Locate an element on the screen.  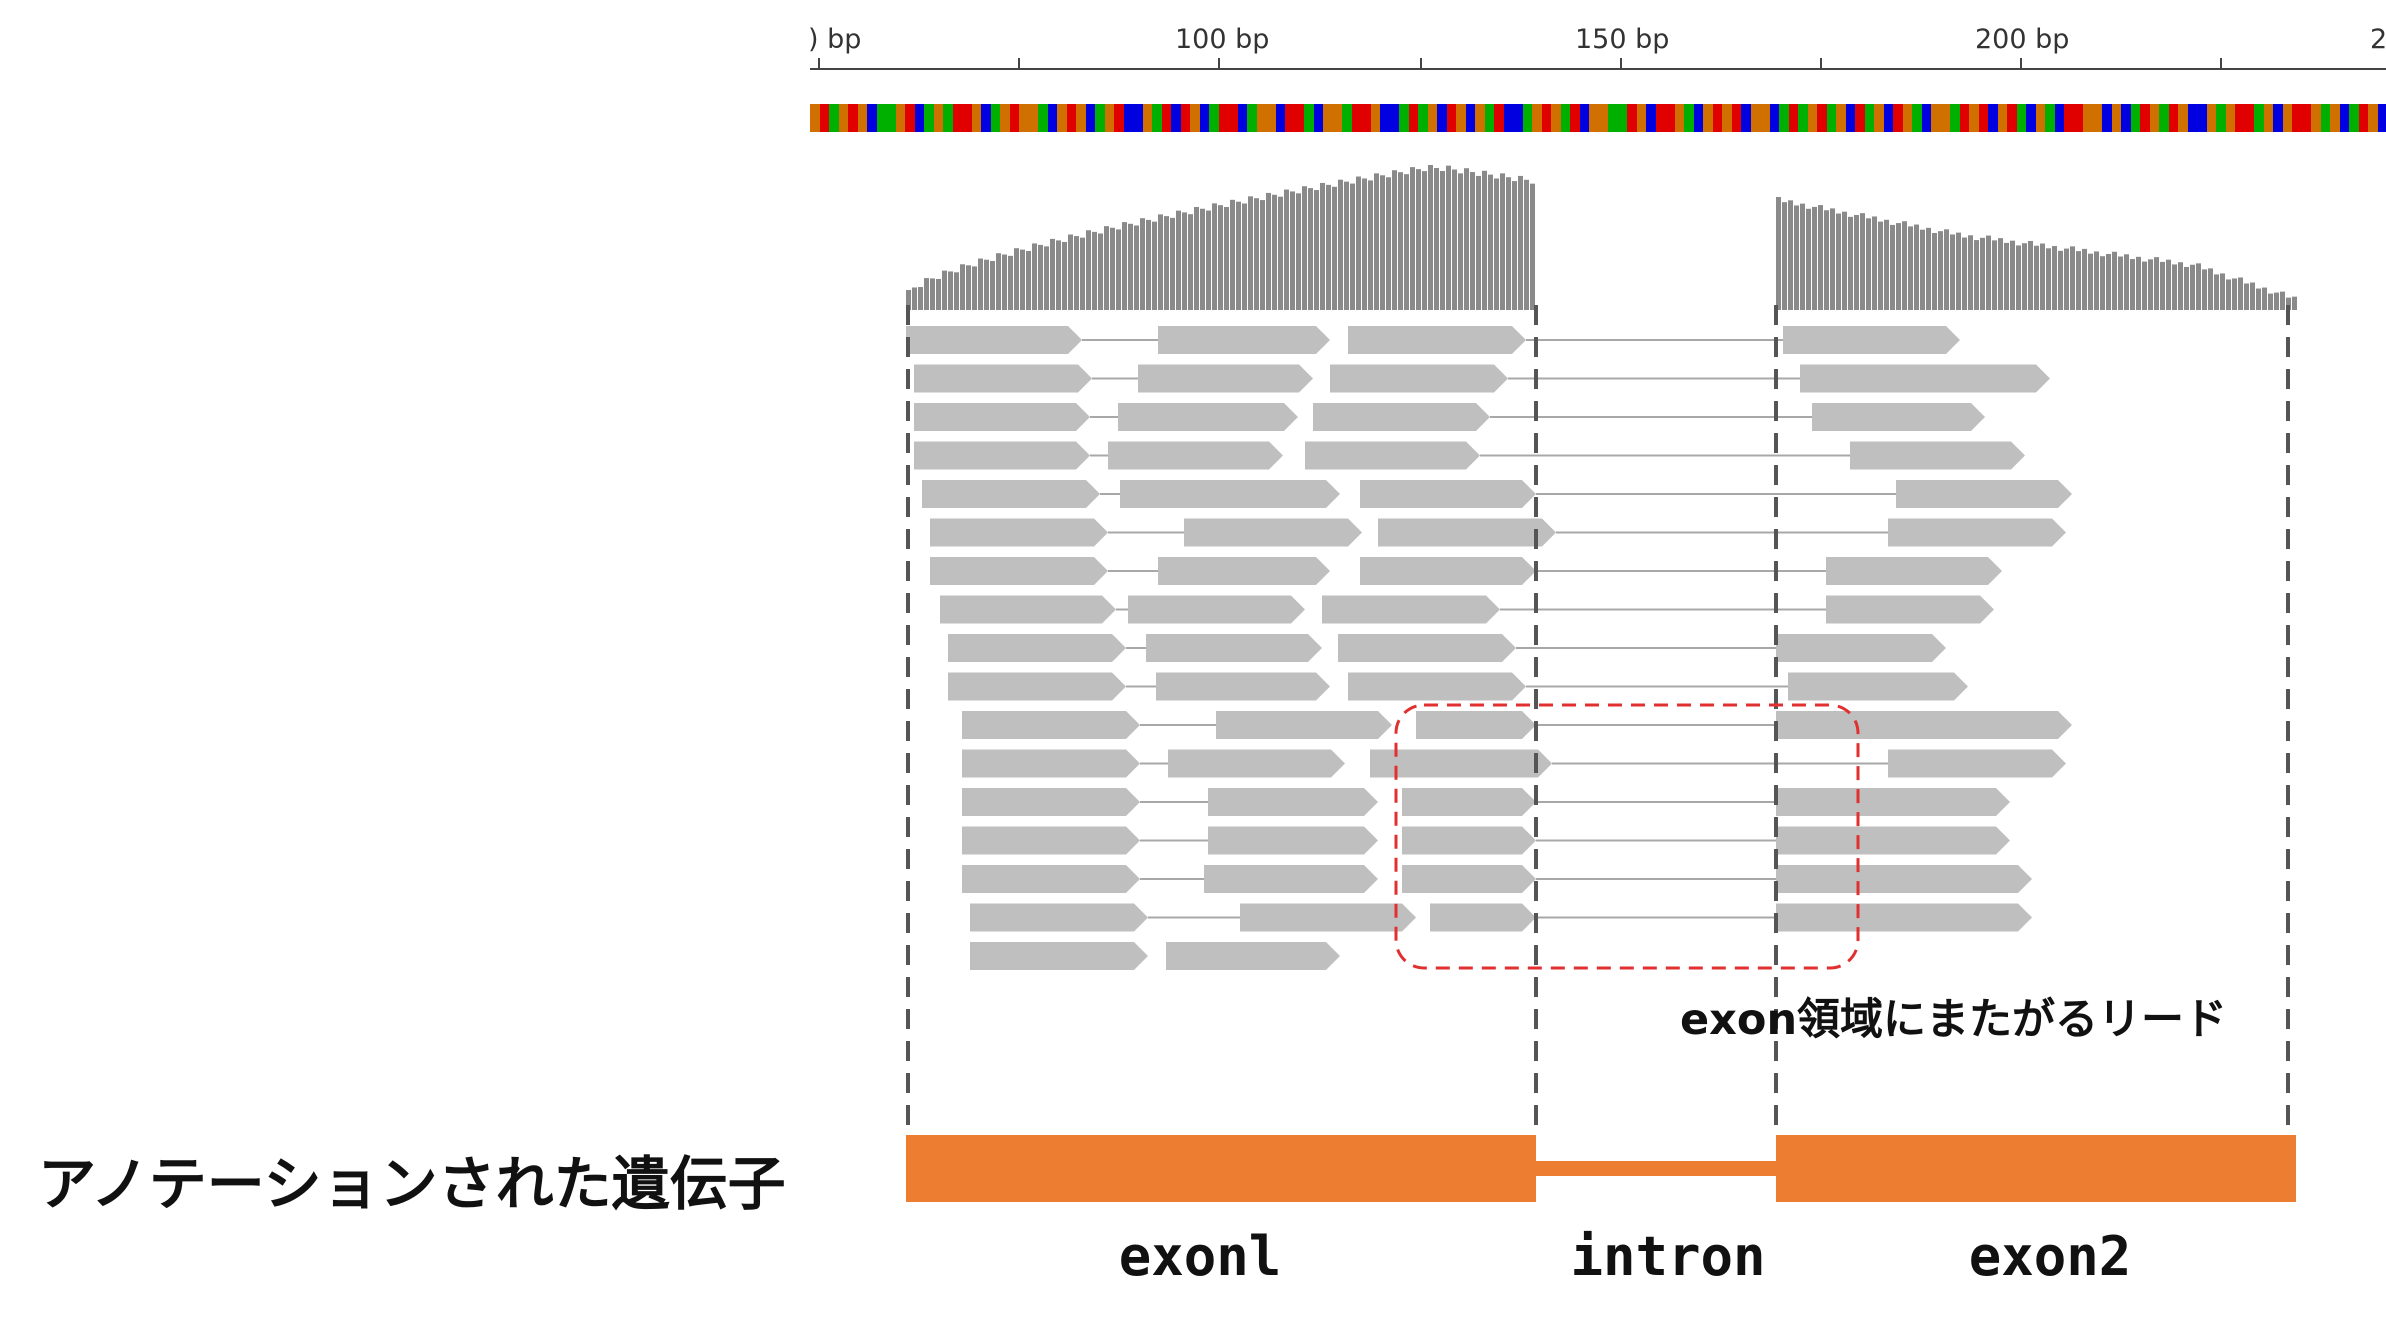
exon2-label: exon2 is located at coordinates (2050, 1256).